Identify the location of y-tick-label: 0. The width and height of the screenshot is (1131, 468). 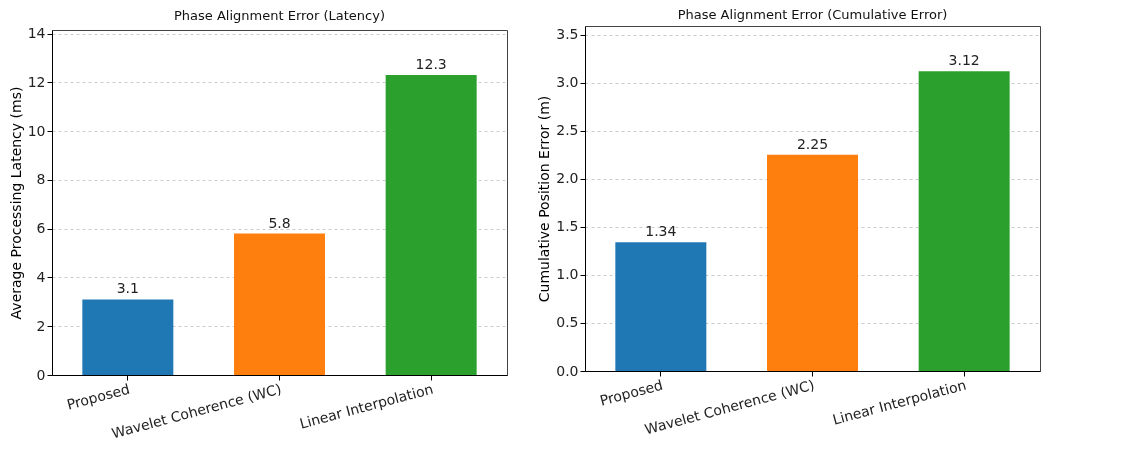
(41, 374).